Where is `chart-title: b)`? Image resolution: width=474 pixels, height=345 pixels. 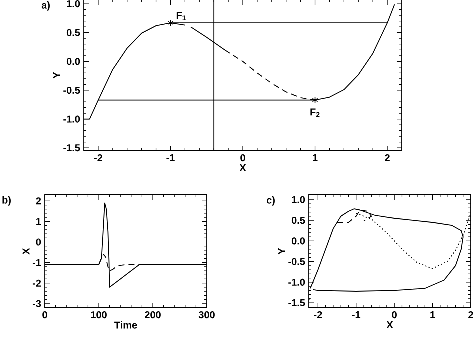 chart-title: b) is located at coordinates (6, 201).